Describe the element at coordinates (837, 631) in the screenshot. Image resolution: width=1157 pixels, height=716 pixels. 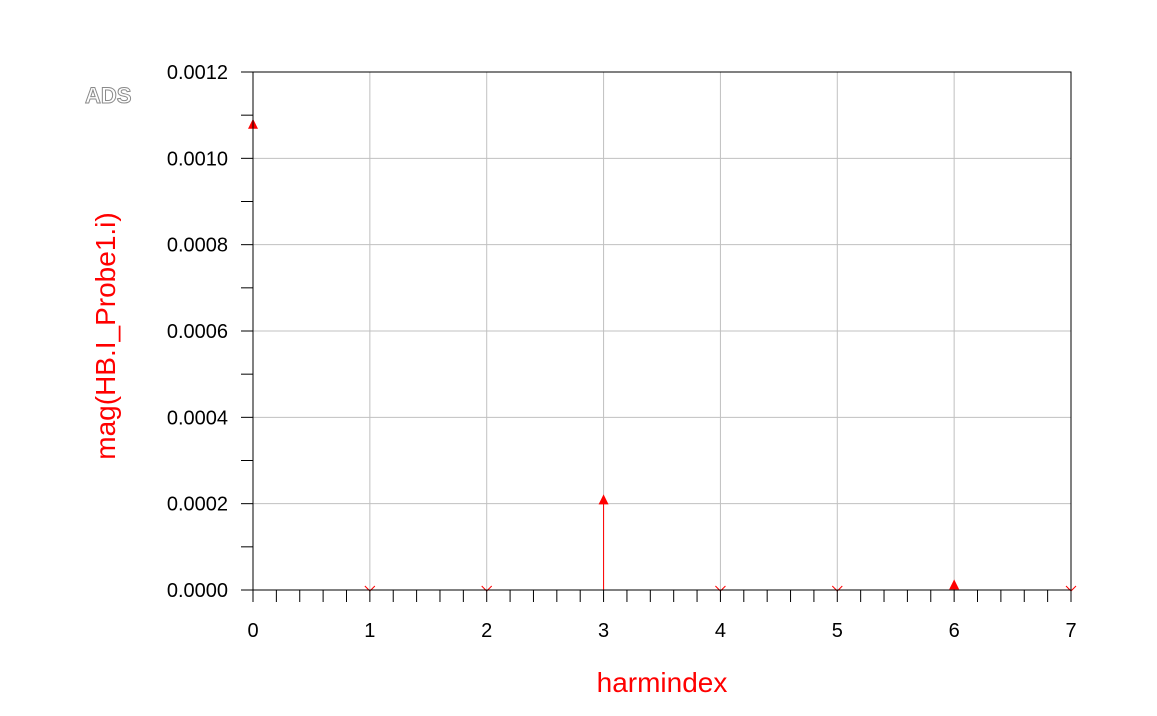
I see `x-tick-label: 5` at that location.